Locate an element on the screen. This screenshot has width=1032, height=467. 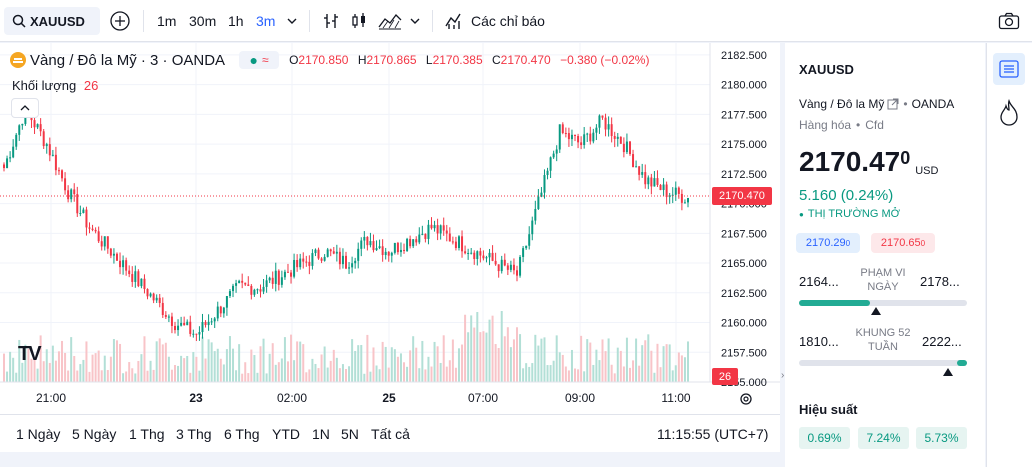
timeframe-3m: 3m is located at coordinates (266, 21).